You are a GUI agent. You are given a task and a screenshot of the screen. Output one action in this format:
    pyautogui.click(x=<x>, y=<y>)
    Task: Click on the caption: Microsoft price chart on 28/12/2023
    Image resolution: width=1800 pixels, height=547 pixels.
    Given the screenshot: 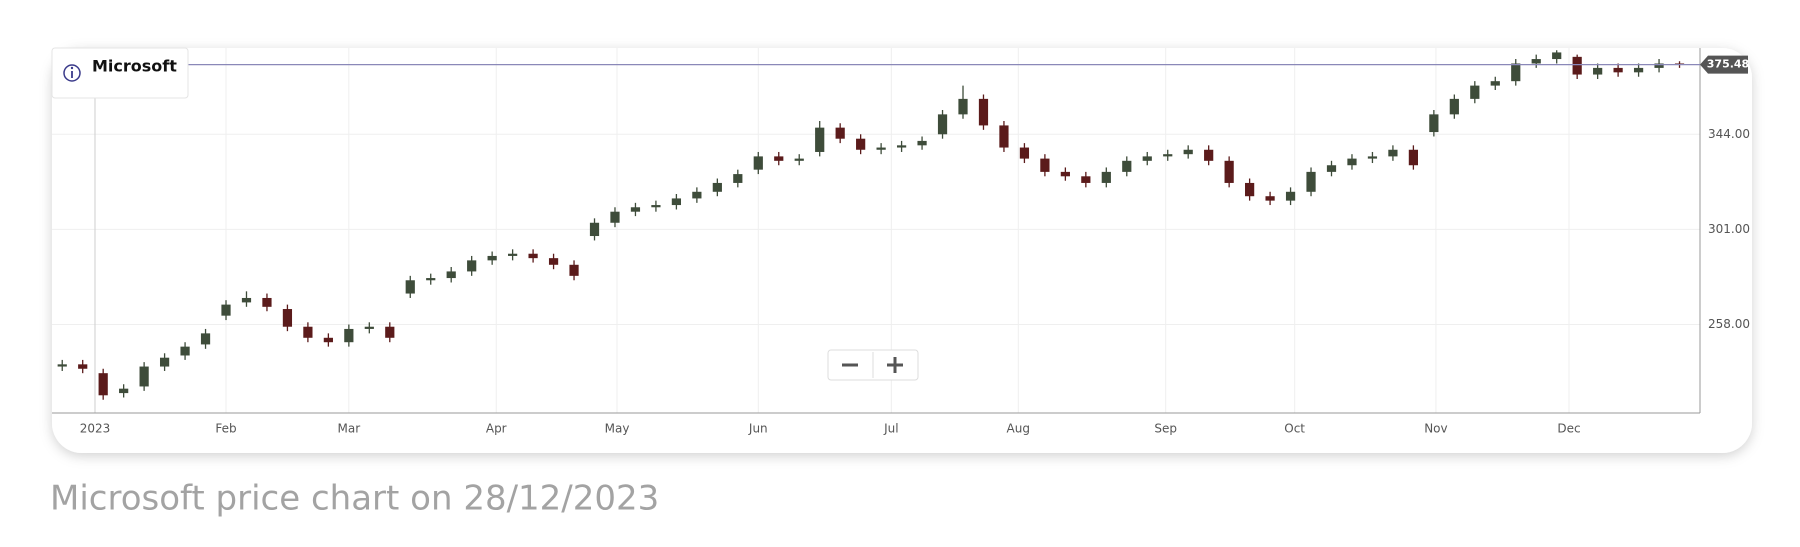 What is the action you would take?
    pyautogui.click(x=354, y=499)
    